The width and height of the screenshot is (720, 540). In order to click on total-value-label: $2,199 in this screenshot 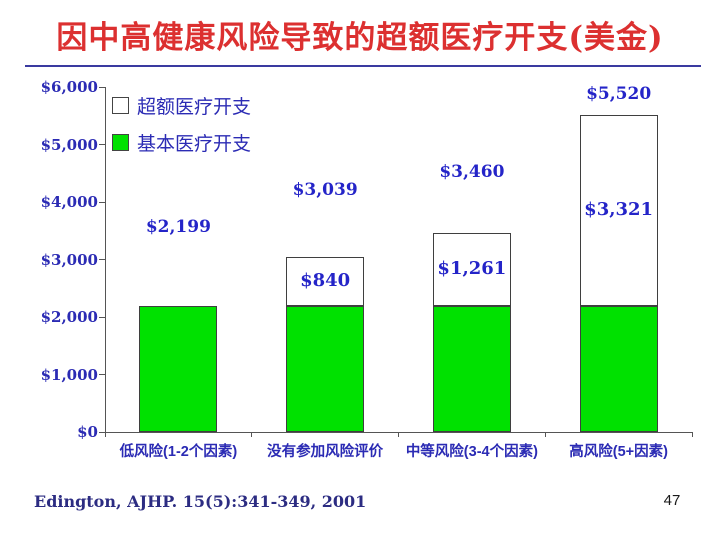, I will do `click(178, 226)`.